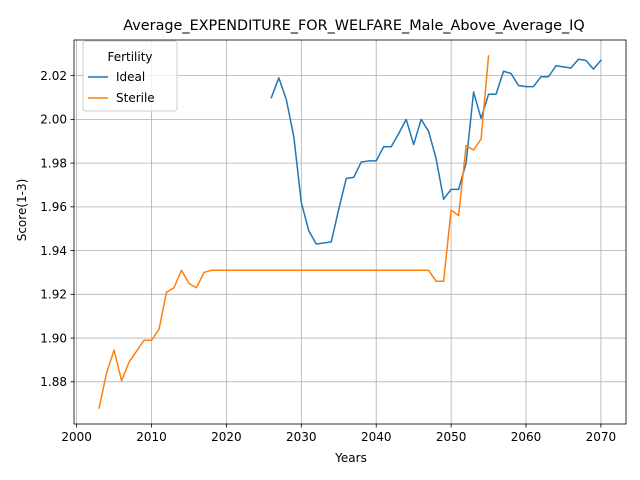 The height and width of the screenshot is (480, 640). I want to click on y-axis-label: Score(1-3), so click(22, 210).